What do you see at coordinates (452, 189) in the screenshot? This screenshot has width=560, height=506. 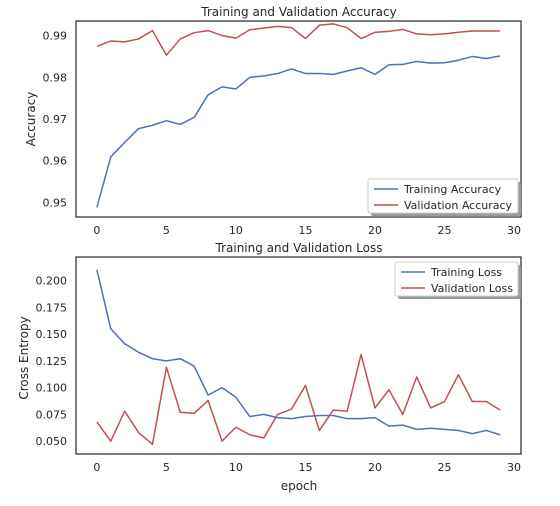 I see `accuracy-legend-entry-1: Training Accuracy` at bounding box center [452, 189].